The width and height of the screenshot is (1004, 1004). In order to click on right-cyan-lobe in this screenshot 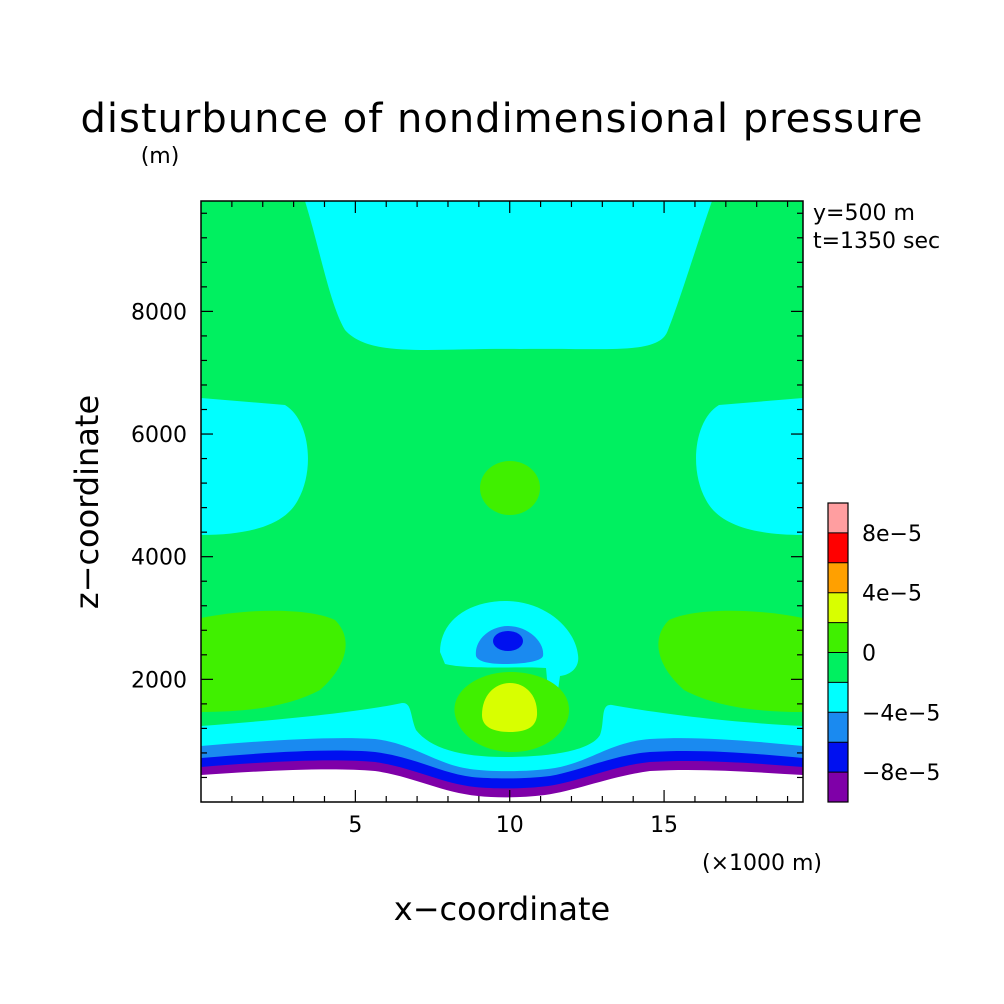, I will do `click(749, 466)`.